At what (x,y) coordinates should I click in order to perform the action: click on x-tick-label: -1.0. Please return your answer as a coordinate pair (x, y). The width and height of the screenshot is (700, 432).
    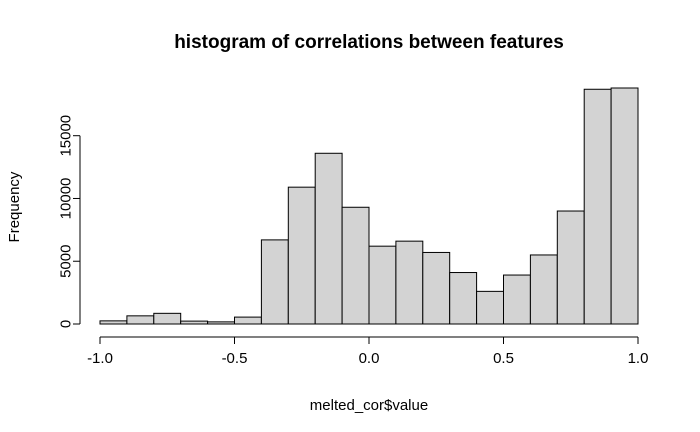
    Looking at the image, I should click on (100, 358).